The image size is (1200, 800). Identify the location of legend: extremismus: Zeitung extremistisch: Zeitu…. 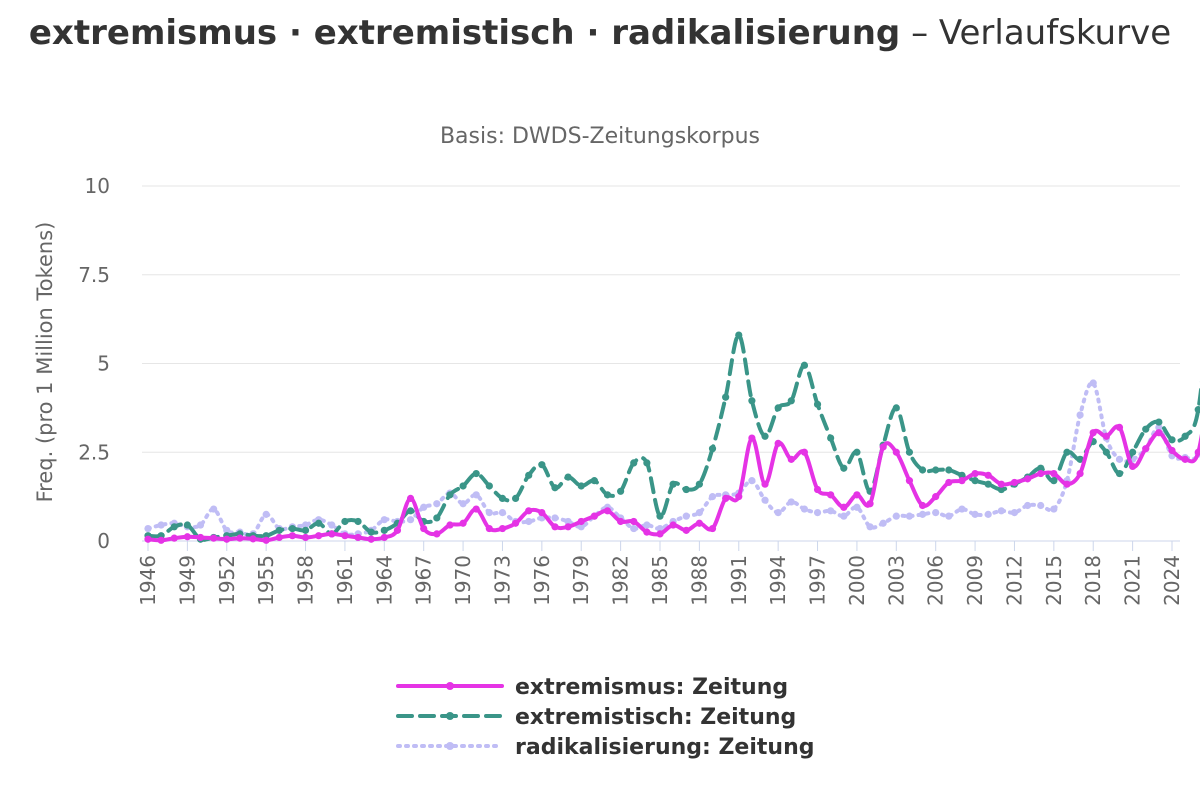
(605, 717).